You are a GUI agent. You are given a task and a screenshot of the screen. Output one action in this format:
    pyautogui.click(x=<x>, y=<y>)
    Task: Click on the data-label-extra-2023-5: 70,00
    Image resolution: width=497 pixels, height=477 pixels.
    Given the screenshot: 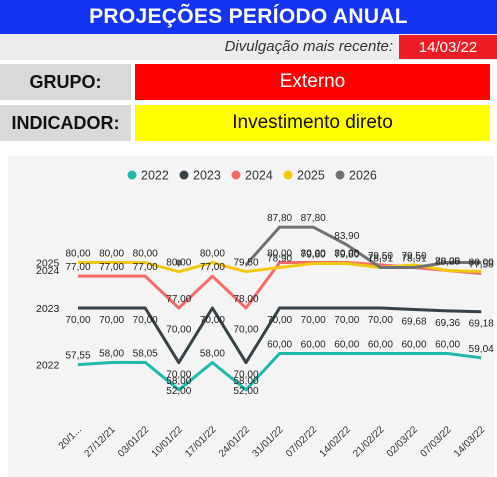 What is the action you would take?
    pyautogui.click(x=245, y=330)
    